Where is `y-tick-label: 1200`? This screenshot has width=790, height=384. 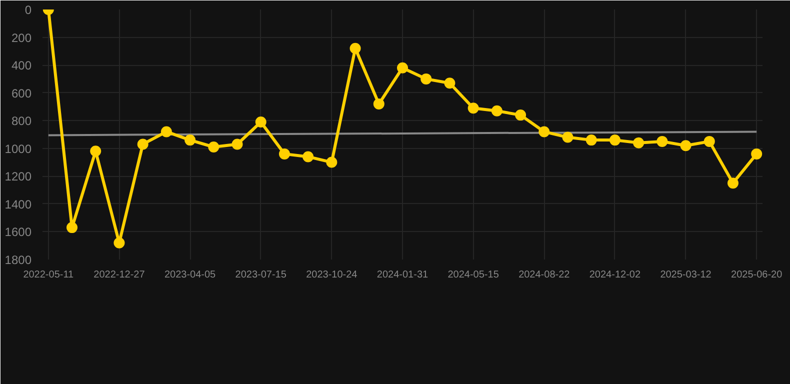 y-tick-label: 1200 is located at coordinates (18, 177).